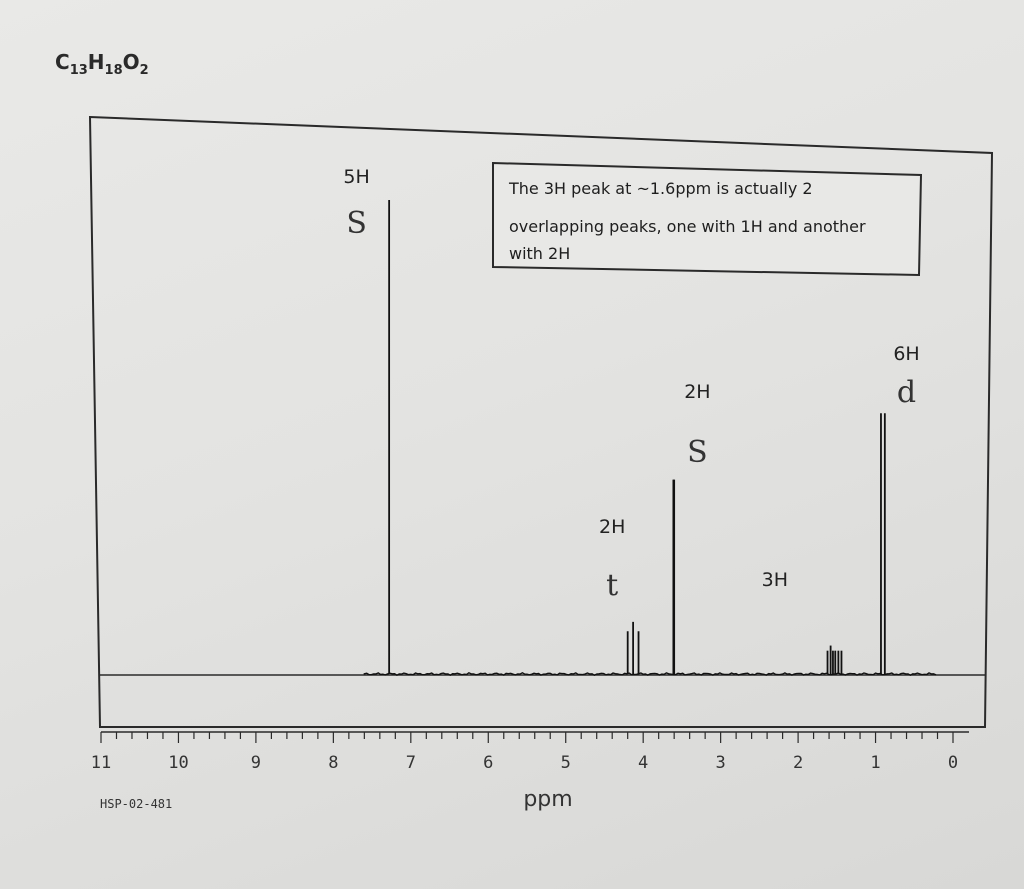  What do you see at coordinates (612, 527) in the screenshot?
I see `annotation-count-1: 2H` at bounding box center [612, 527].